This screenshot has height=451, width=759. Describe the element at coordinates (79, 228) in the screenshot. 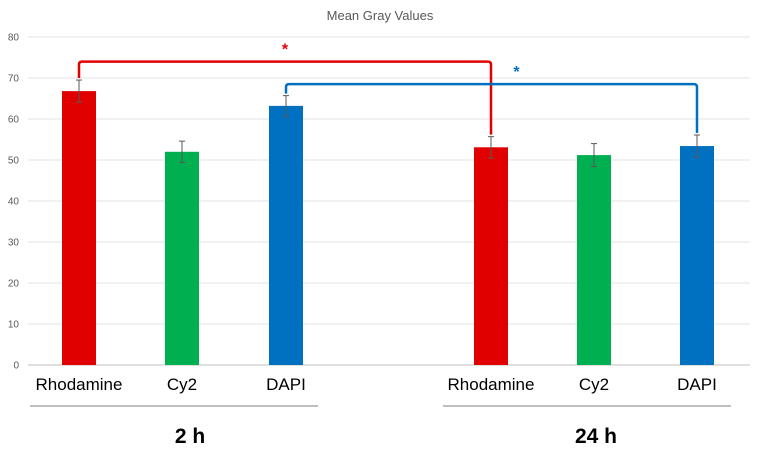

I see `bar-2h-rhodamine` at that location.